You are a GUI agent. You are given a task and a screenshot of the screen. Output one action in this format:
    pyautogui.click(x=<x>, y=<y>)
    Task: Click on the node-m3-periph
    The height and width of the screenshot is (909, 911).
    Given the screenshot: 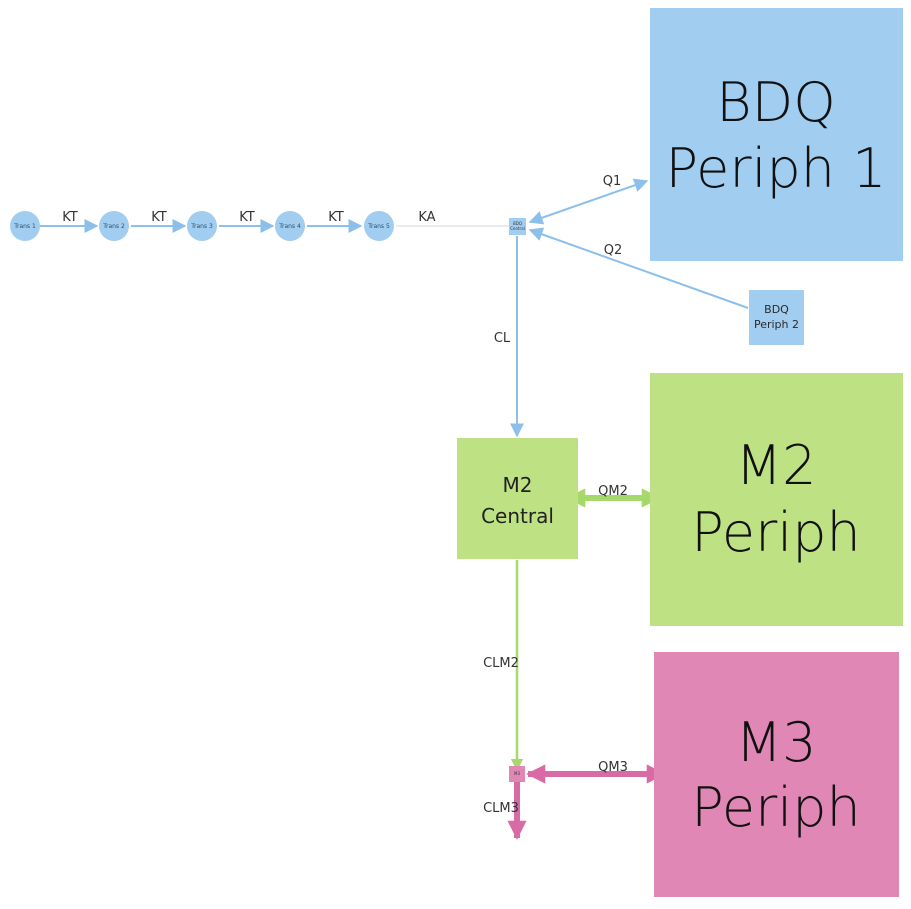 What is the action you would take?
    pyautogui.click(x=776, y=774)
    